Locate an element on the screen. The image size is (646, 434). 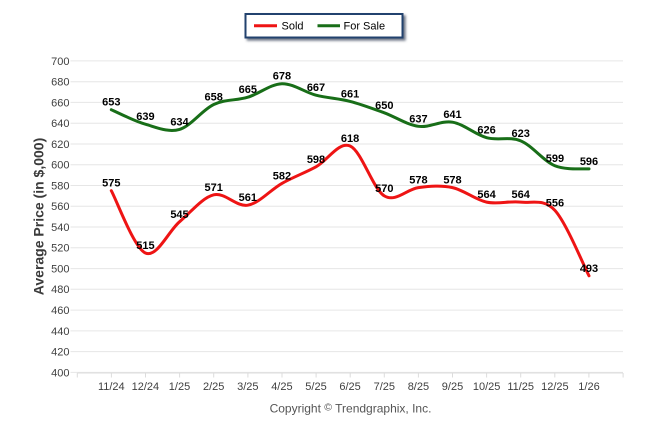
svg-text: Sold is located at coordinates (293, 27).